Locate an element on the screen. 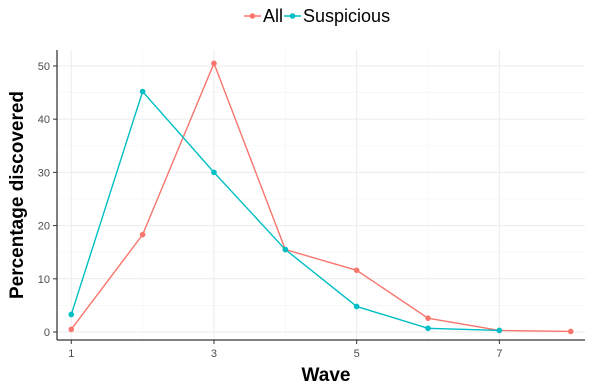  x-tick-label: 1 is located at coordinates (71, 354).